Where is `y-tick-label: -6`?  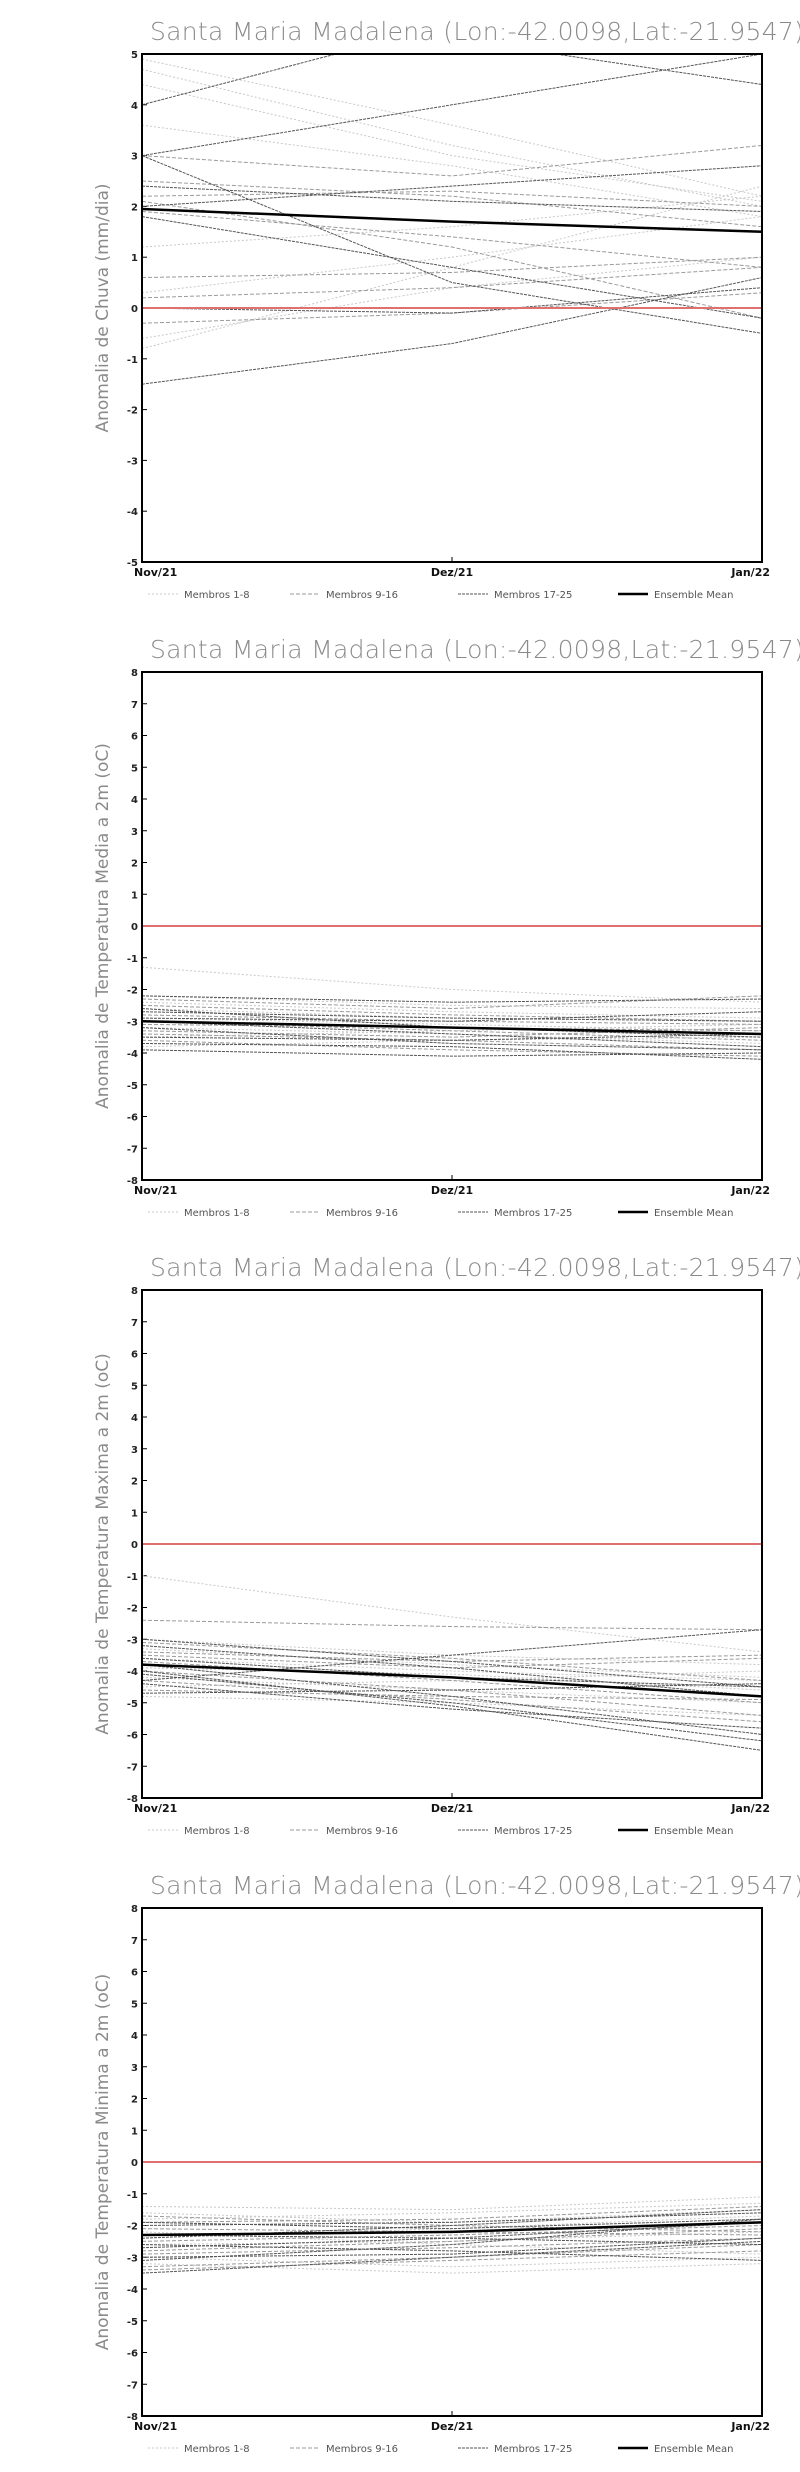 y-tick-label: -6 is located at coordinates (132, 2354).